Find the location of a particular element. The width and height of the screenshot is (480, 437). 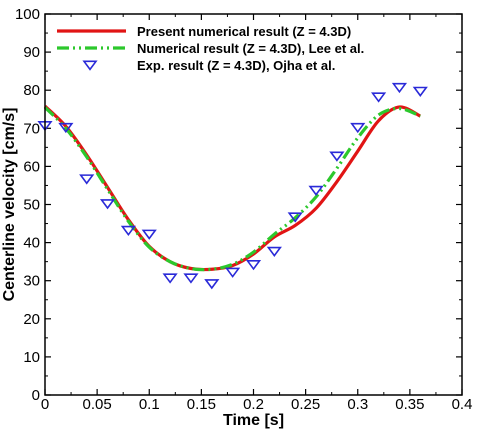

x-tick-label: 0.4 is located at coordinates (462, 404).